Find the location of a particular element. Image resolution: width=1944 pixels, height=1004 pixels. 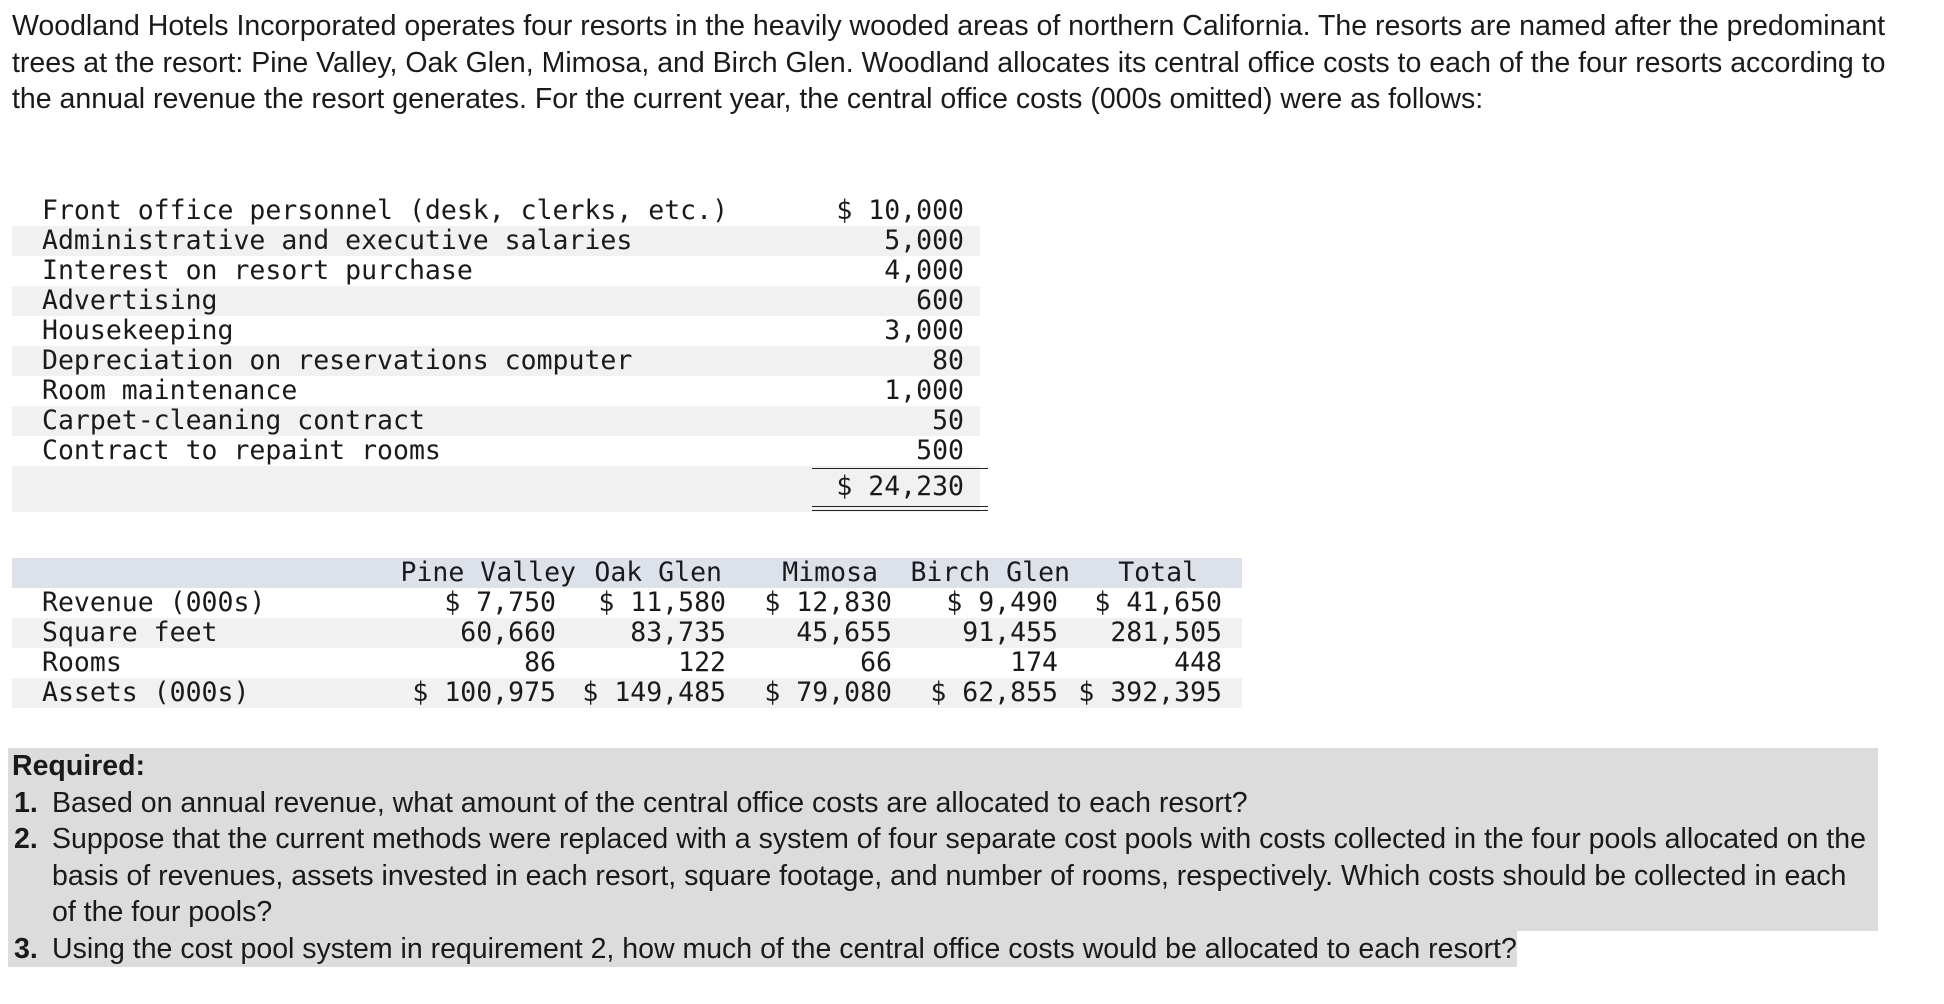

table-cell: $ 100,975 is located at coordinates (484, 692).